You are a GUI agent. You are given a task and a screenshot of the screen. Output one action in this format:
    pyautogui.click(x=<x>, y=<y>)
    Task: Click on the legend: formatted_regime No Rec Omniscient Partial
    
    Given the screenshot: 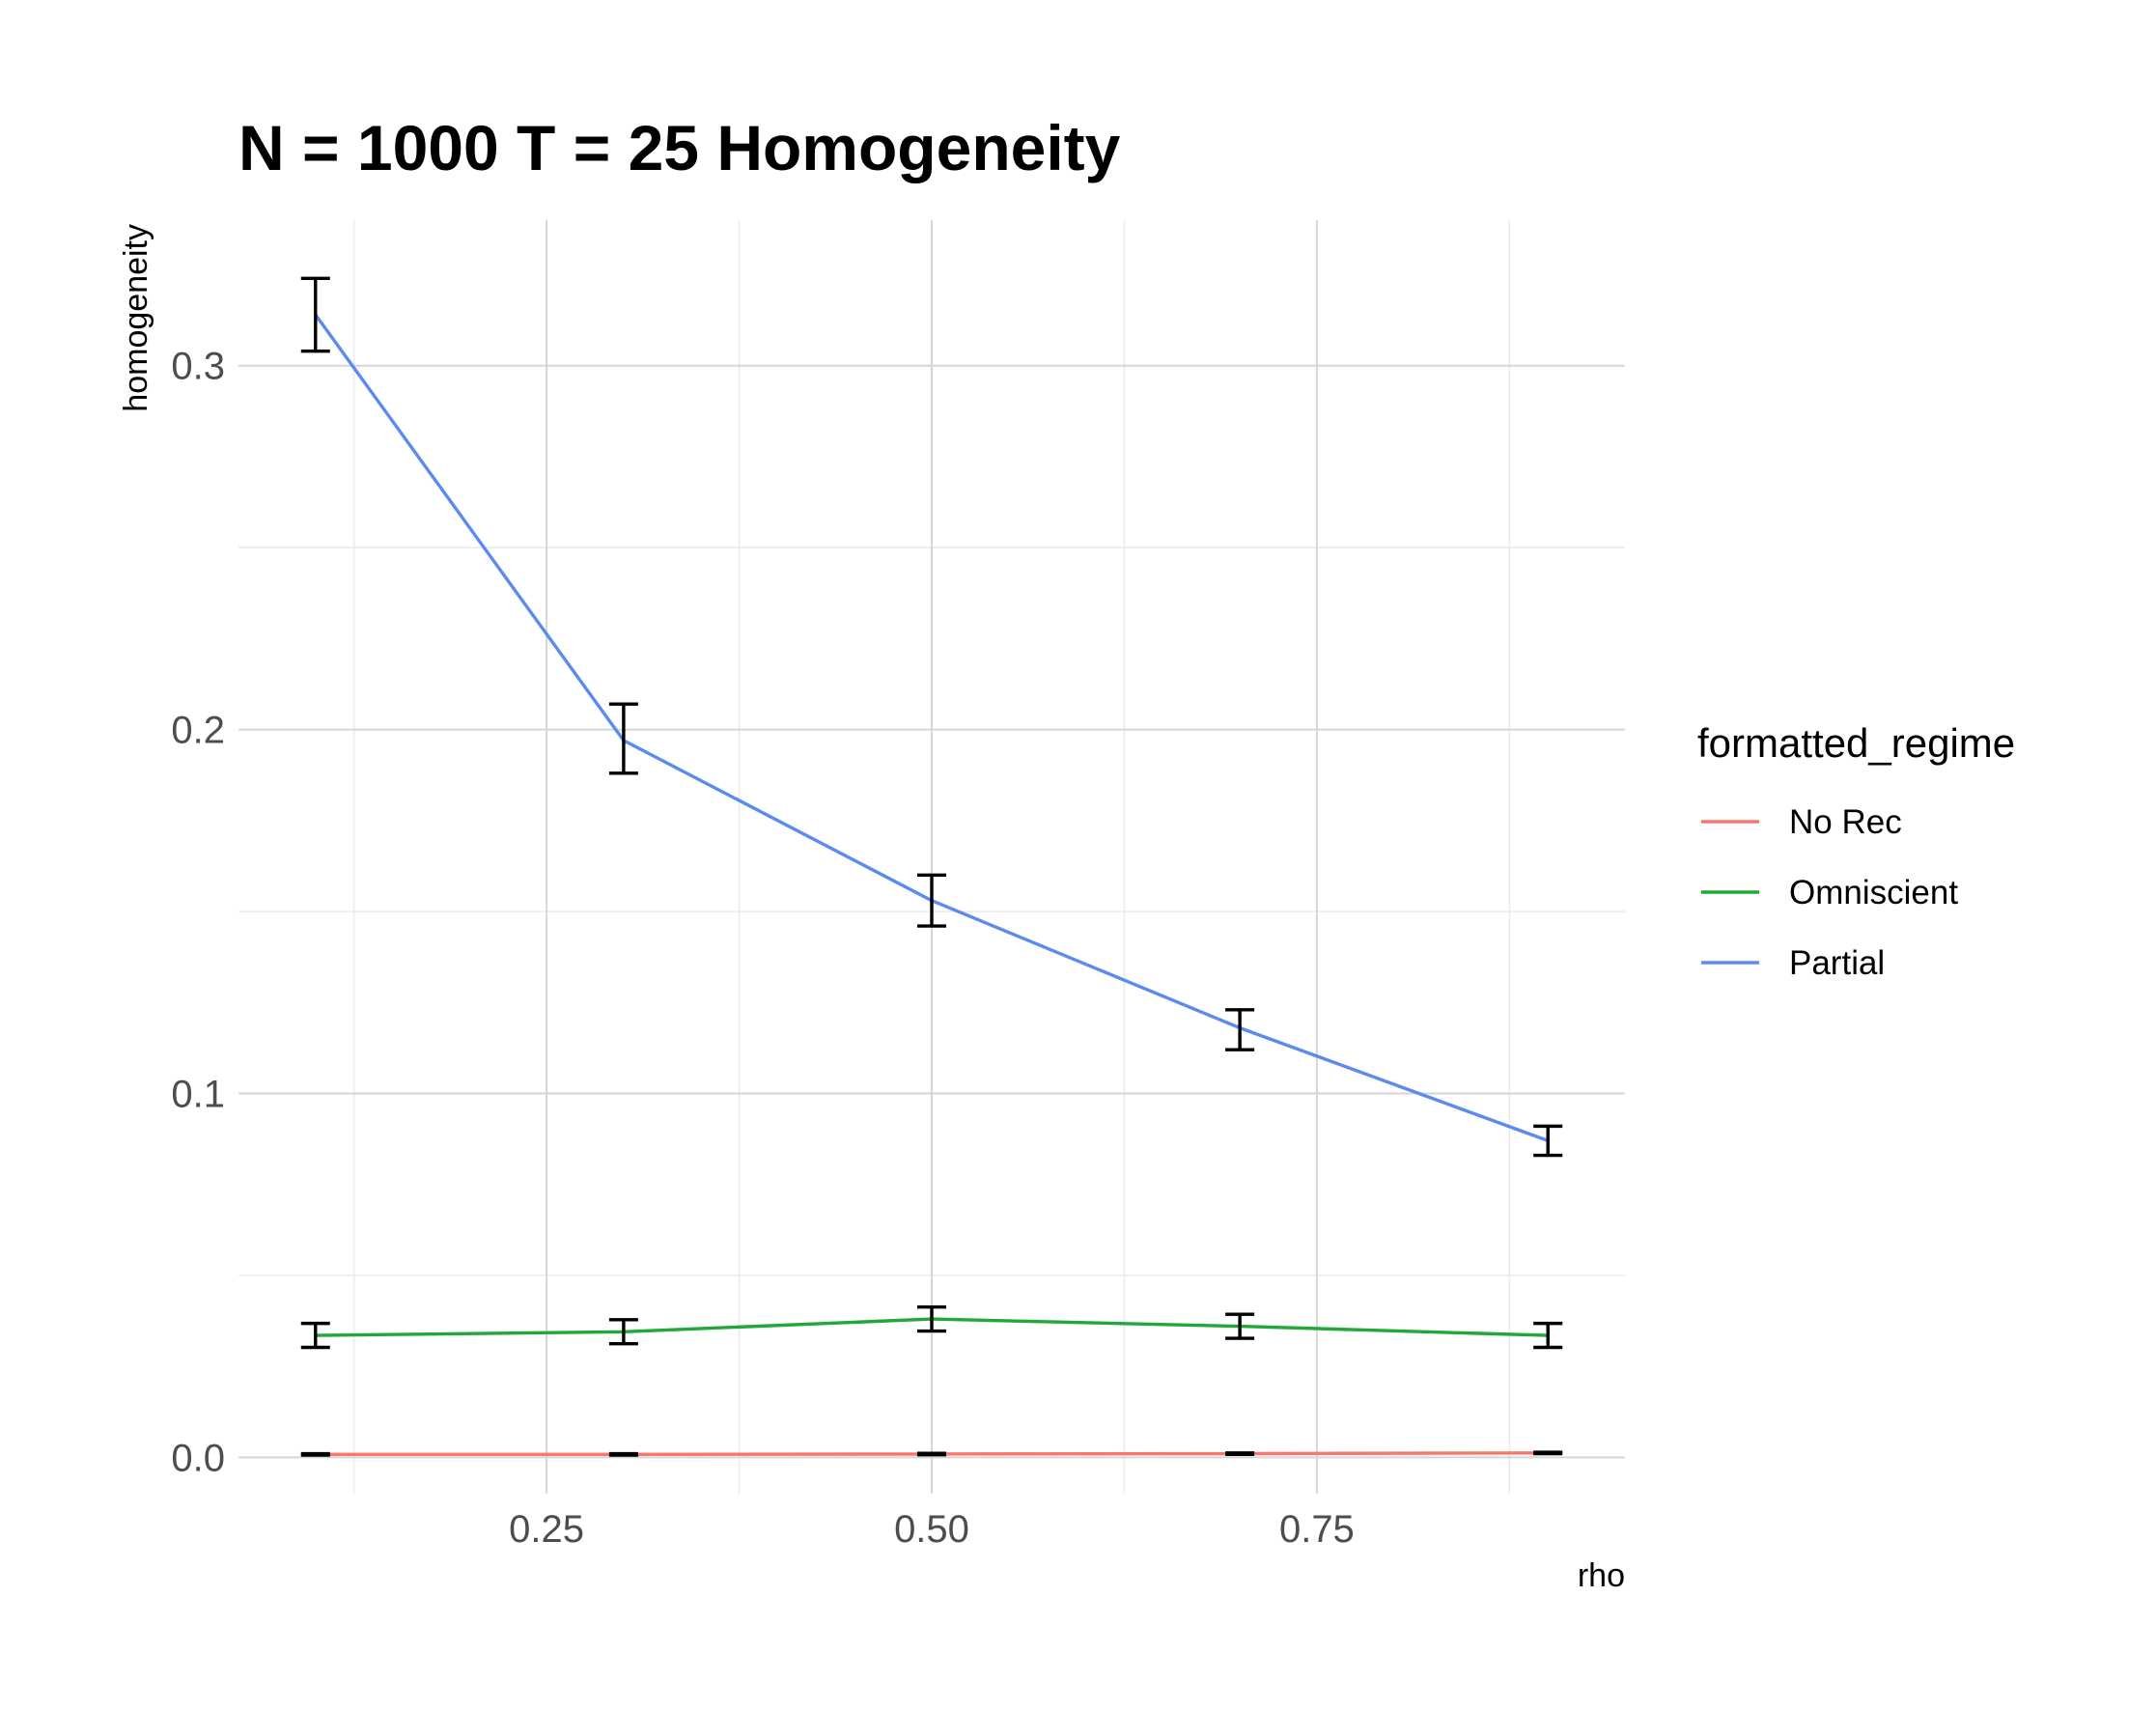 What is the action you would take?
    pyautogui.click(x=1856, y=851)
    